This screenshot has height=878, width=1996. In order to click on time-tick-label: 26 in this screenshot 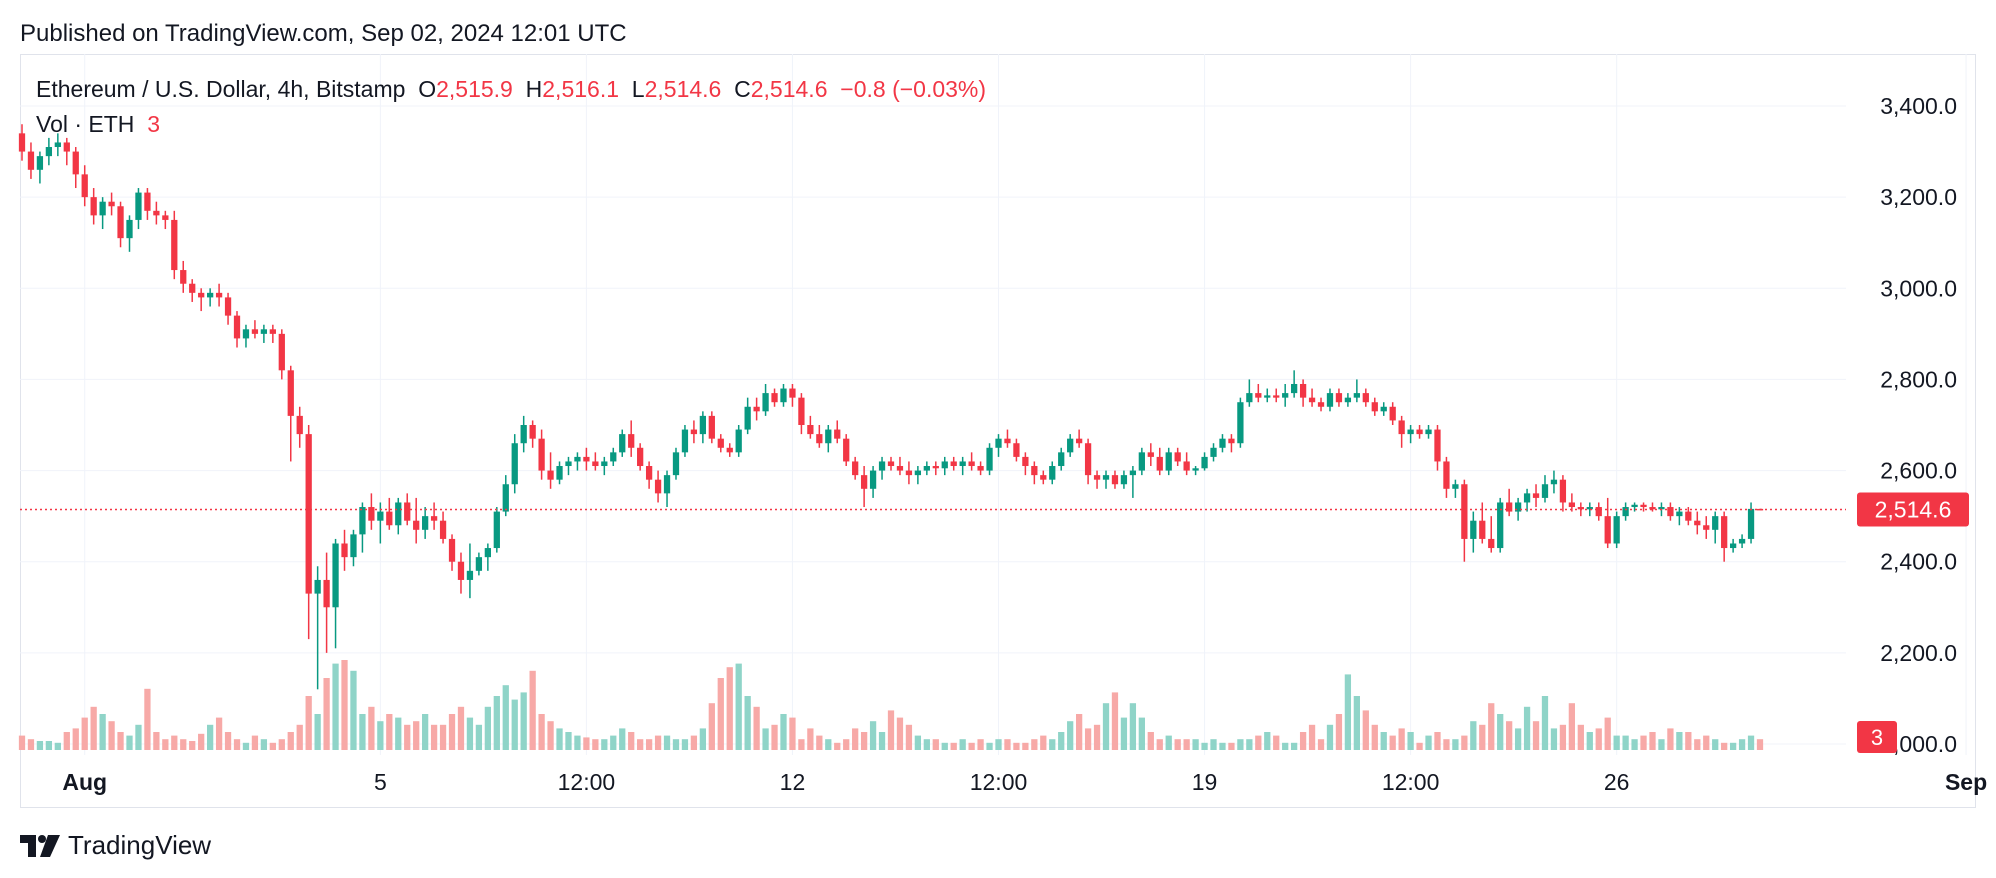, I will do `click(1617, 782)`.